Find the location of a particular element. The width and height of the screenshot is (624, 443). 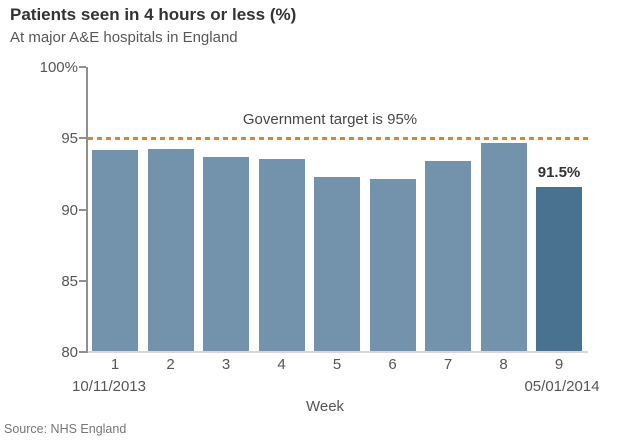

value-label: 91.5% is located at coordinates (559, 173).